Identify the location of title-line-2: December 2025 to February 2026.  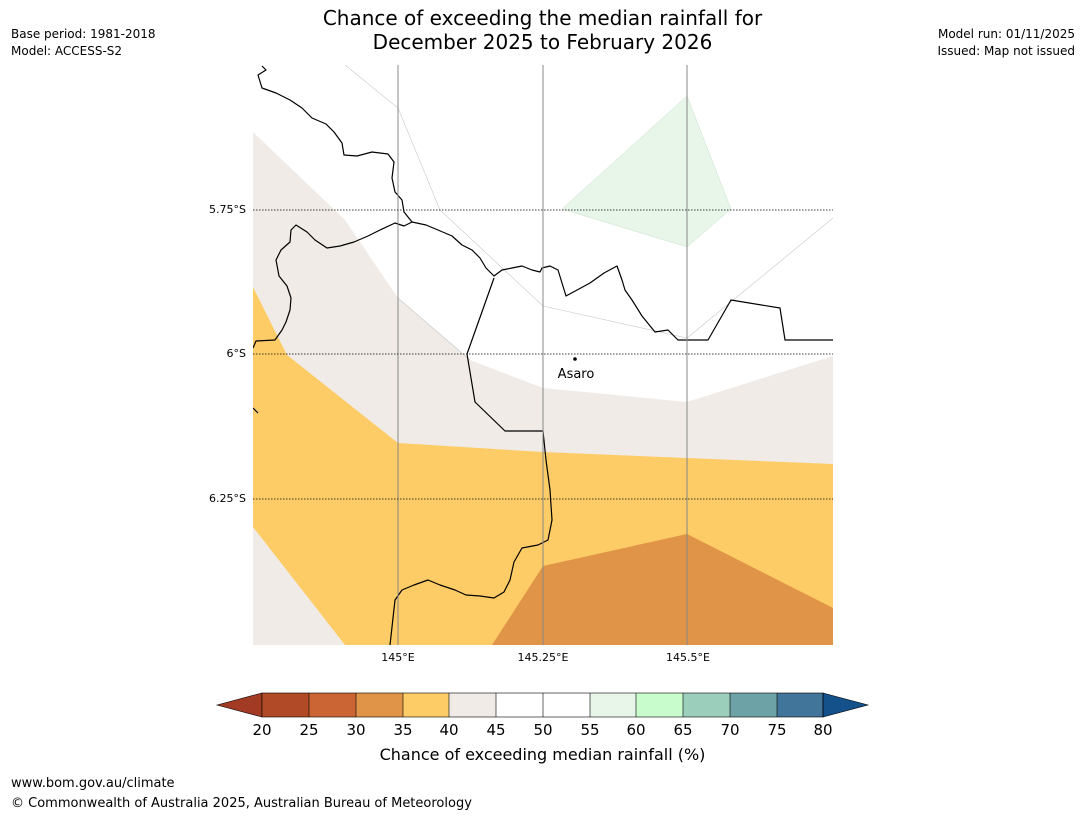
(542, 42).